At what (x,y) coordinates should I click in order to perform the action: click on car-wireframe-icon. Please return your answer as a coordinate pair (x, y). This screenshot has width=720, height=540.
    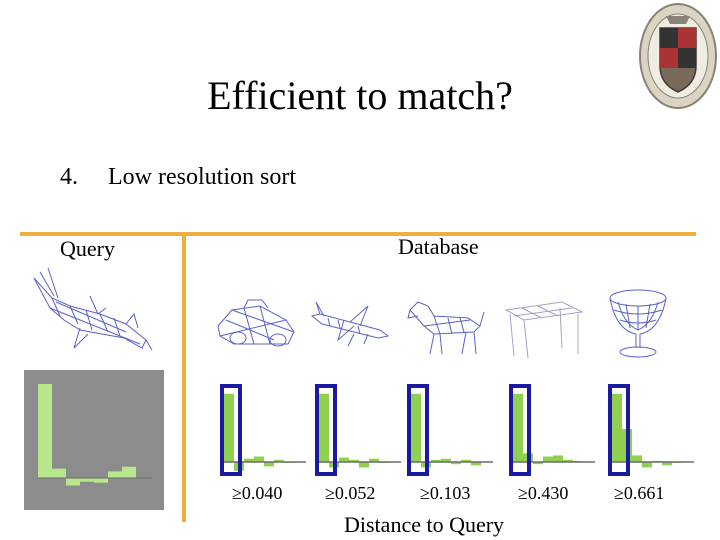
    Looking at the image, I should click on (256, 323).